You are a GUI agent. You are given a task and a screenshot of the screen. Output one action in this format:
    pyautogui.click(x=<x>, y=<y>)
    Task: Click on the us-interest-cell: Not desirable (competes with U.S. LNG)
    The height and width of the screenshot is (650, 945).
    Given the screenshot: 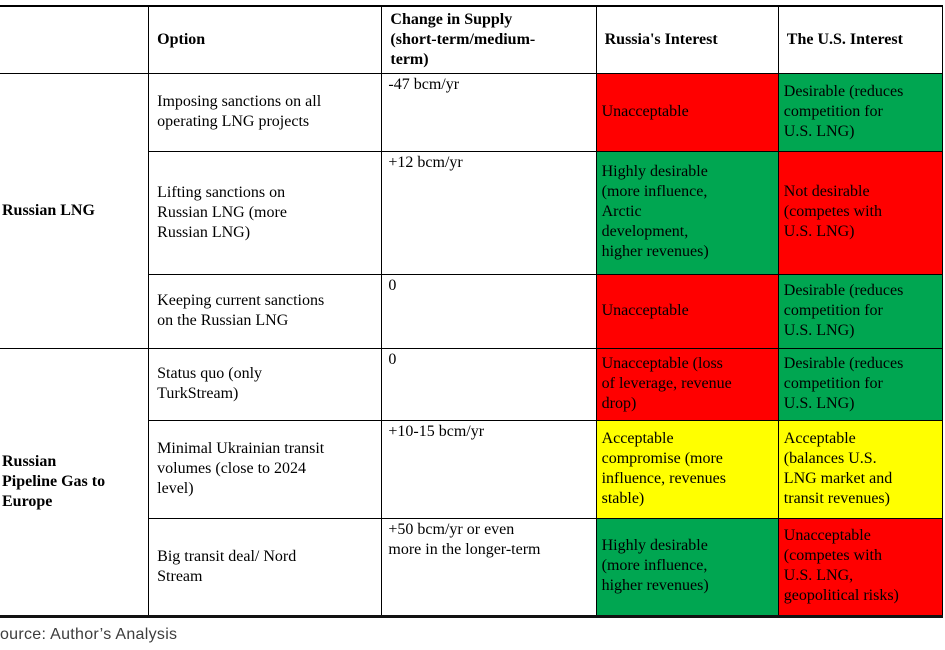 What is the action you would take?
    pyautogui.click(x=860, y=212)
    